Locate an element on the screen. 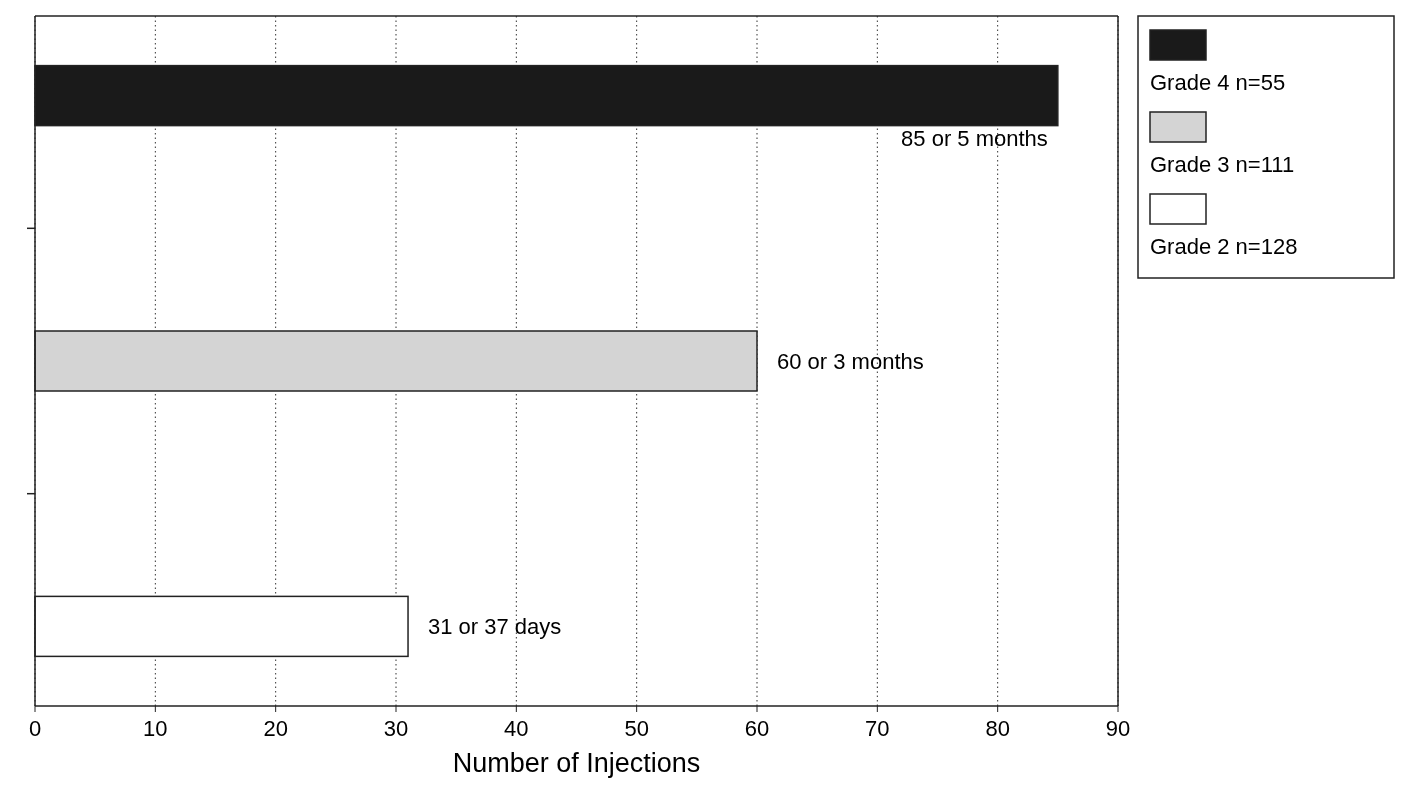 The height and width of the screenshot is (794, 1419). x-tick-label: 20 is located at coordinates (275, 728).